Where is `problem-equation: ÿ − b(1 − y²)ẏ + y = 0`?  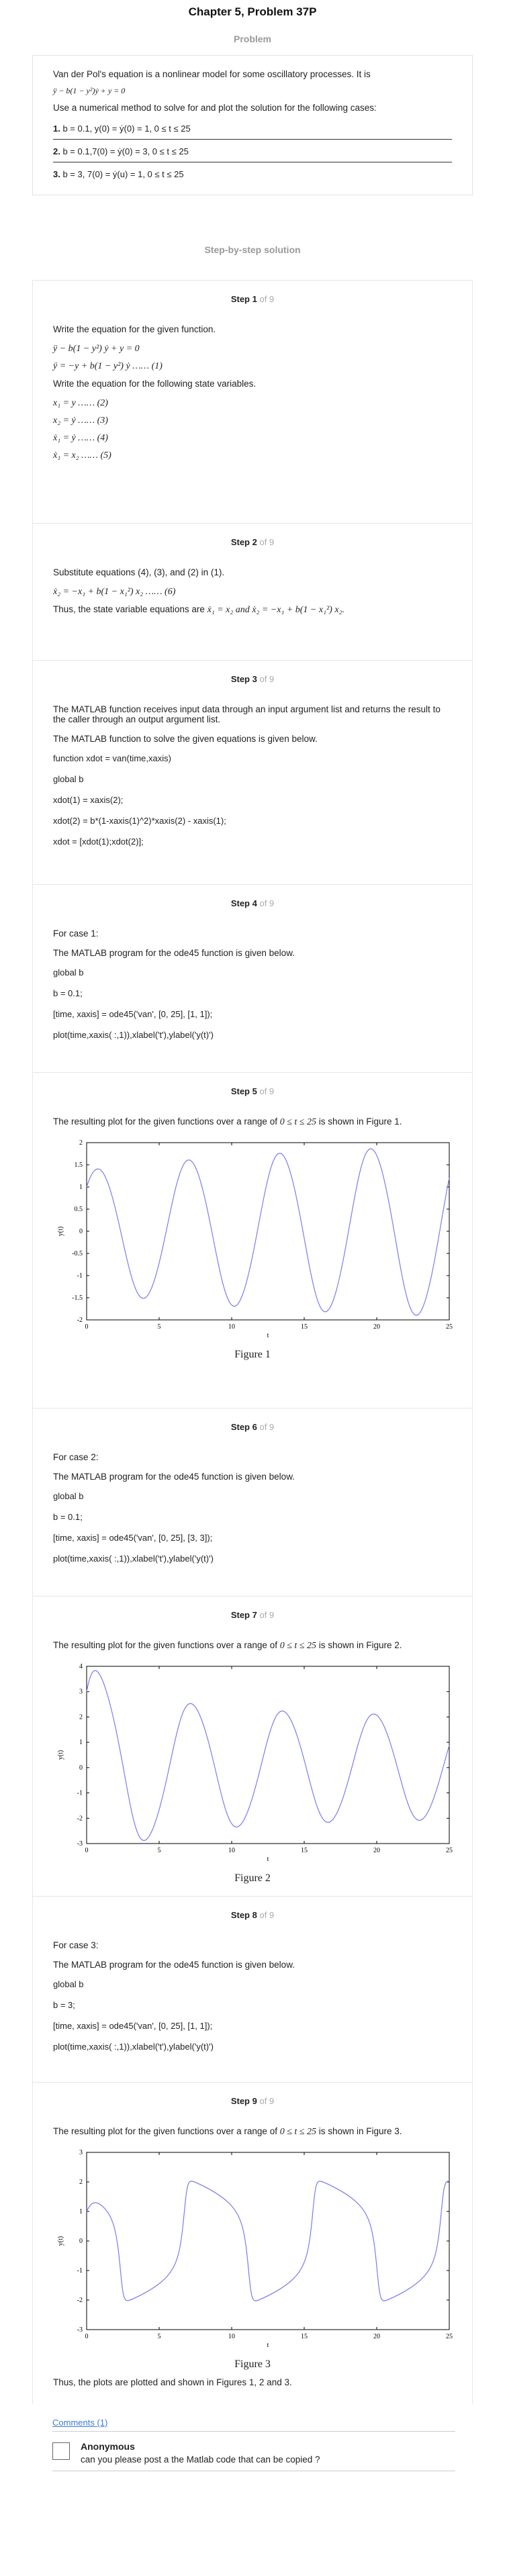 problem-equation: ÿ − b(1 − y²)ẏ + y = 0 is located at coordinates (89, 90).